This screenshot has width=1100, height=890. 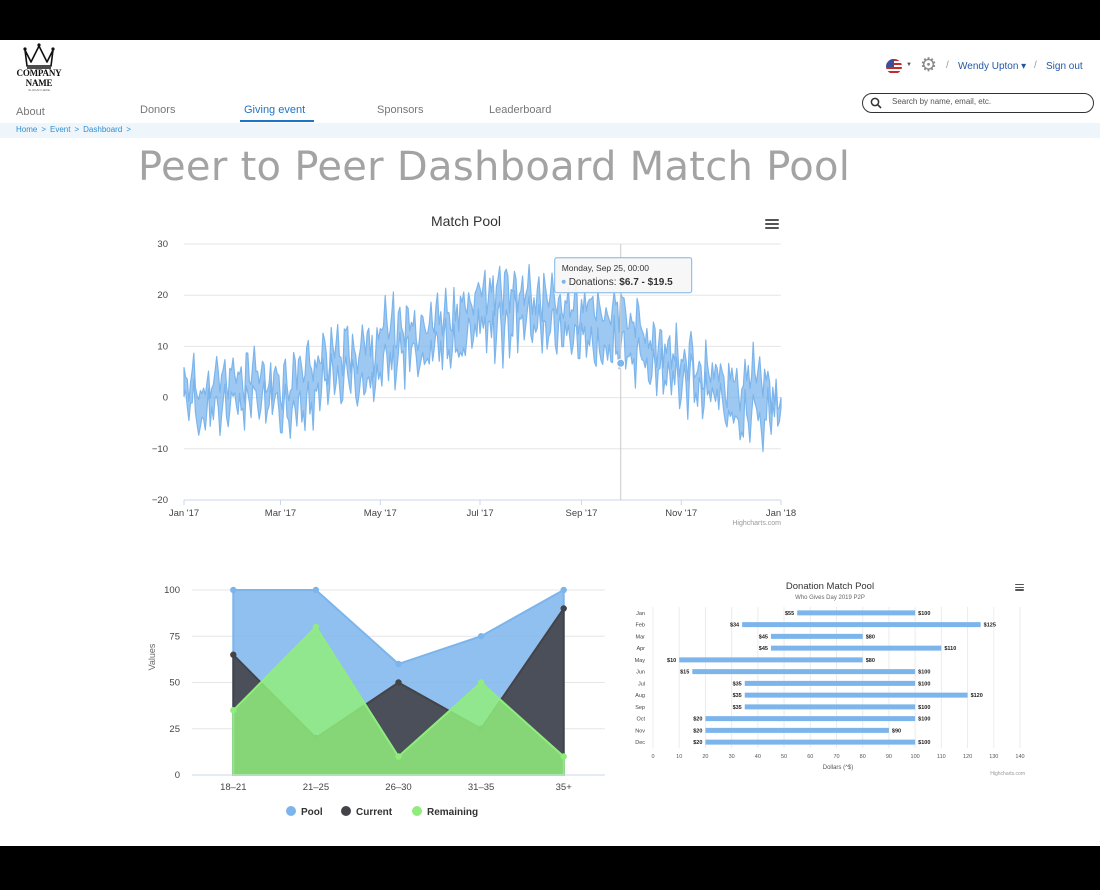 I want to click on category-label: Nov, so click(x=640, y=731).